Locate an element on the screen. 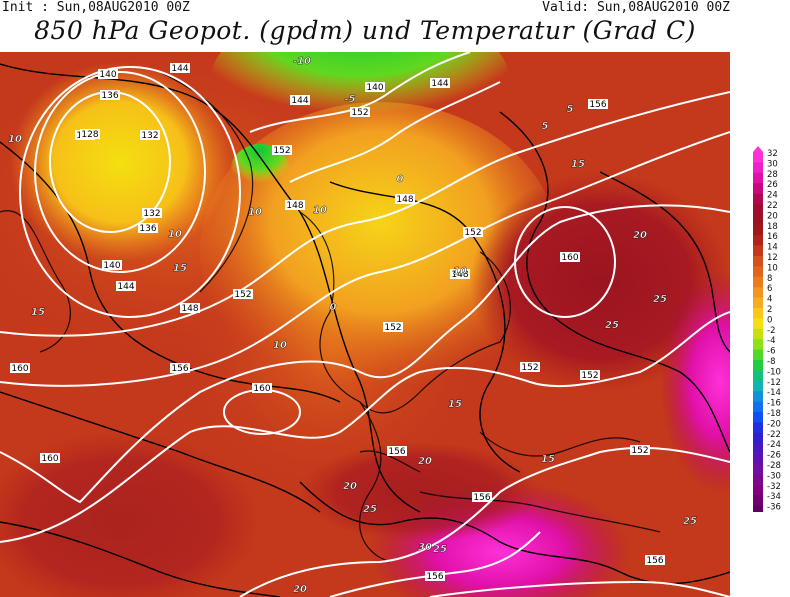  temperature-label: 30 is located at coordinates (425, 547).